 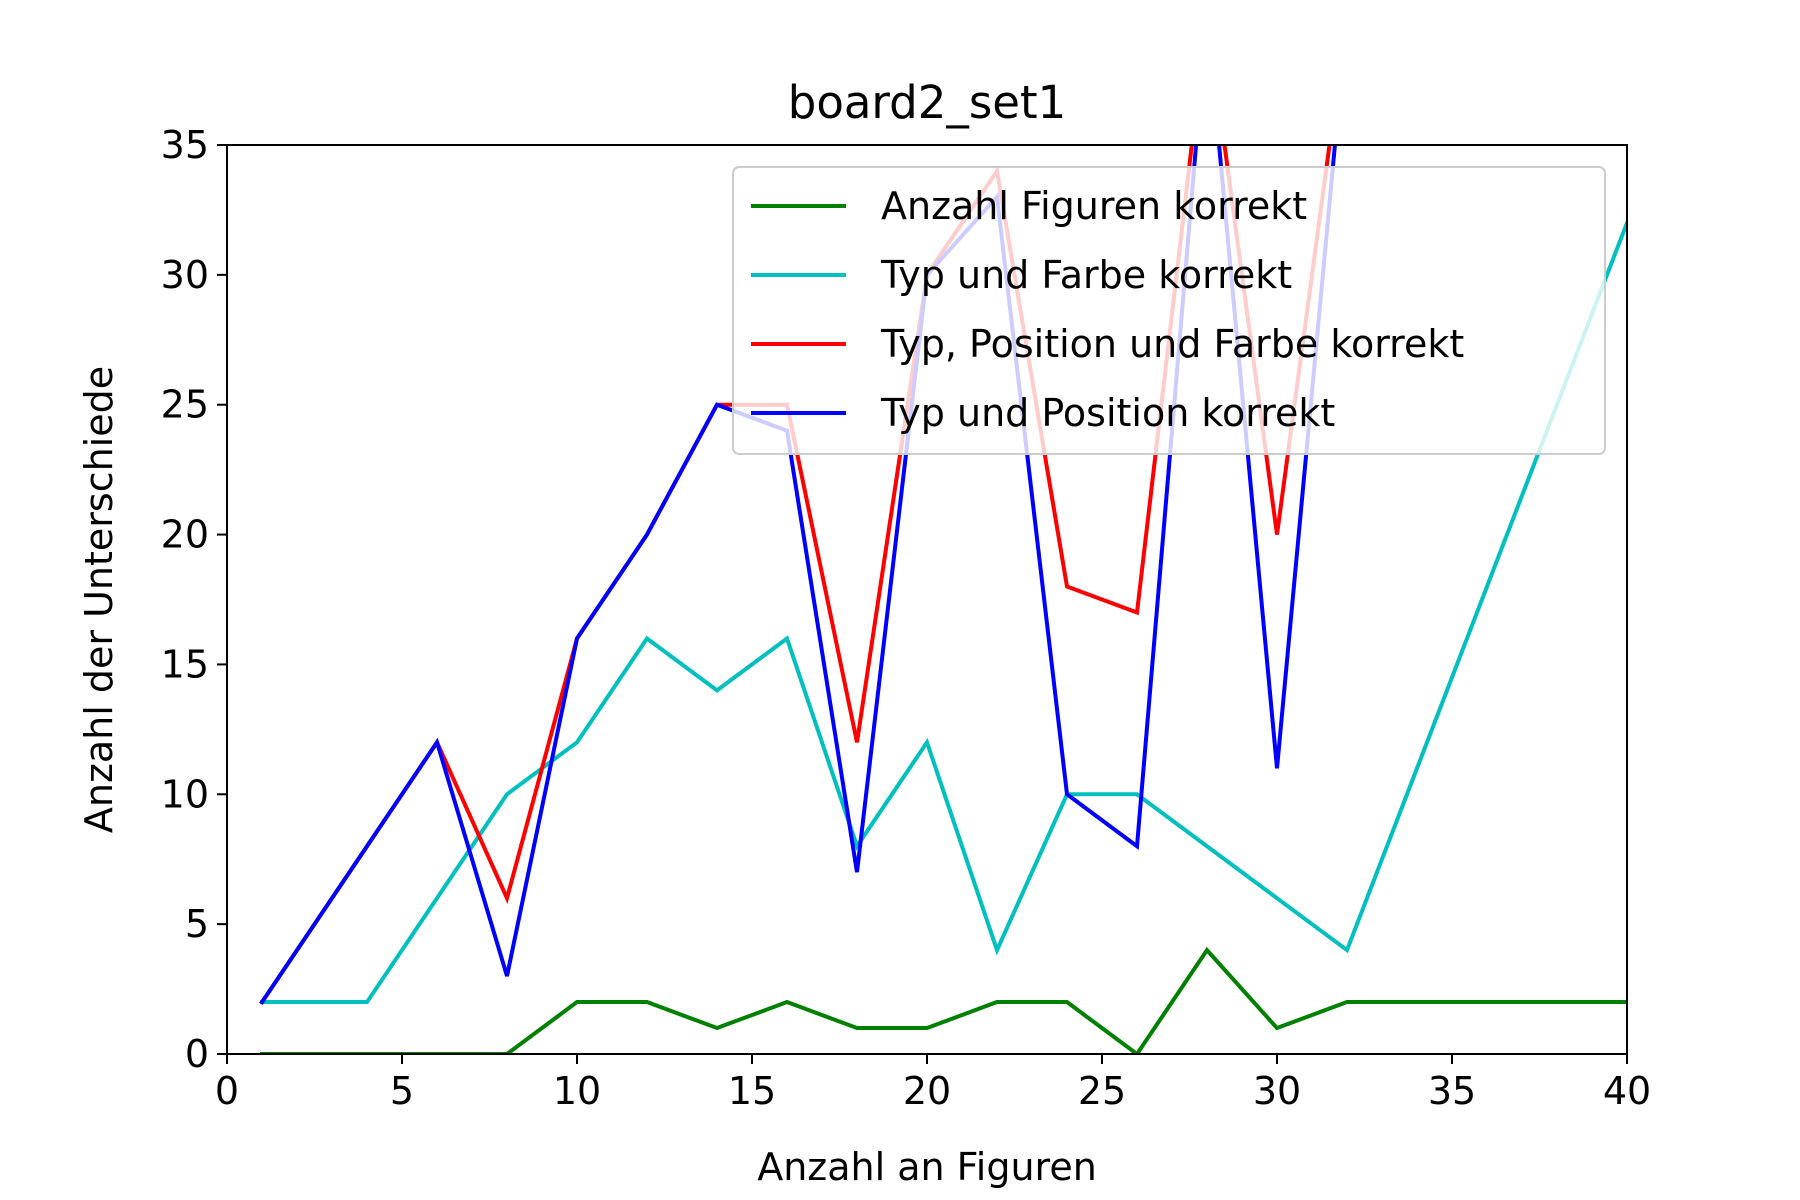 I want to click on x-tick-label: 35, so click(x=1452, y=1091).